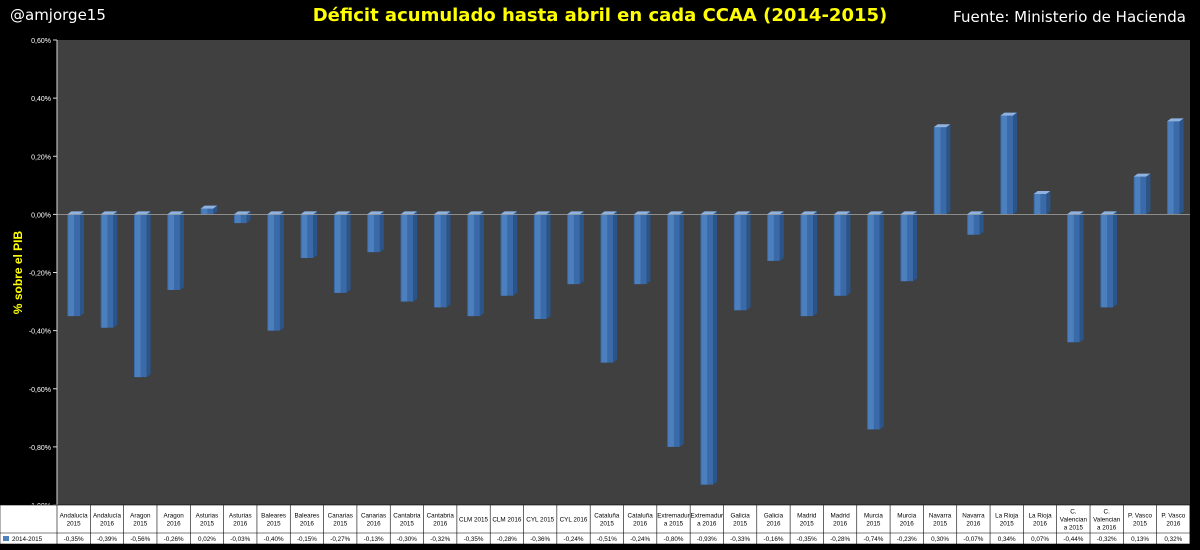 The width and height of the screenshot is (1200, 550). Describe the element at coordinates (674, 539) in the screenshot. I see `value-cell: -0,80%` at that location.